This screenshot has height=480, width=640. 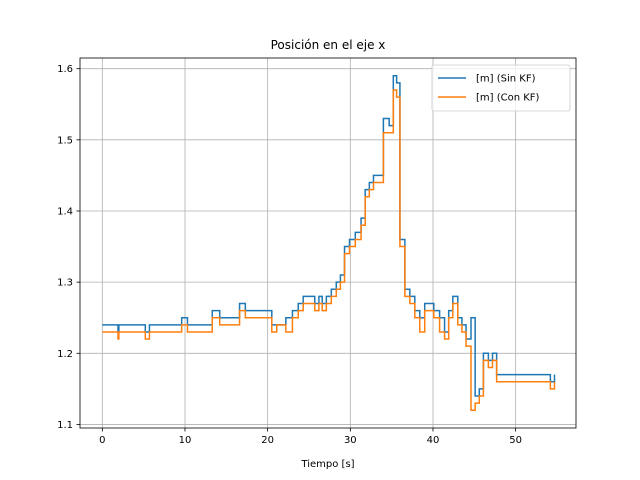 What do you see at coordinates (267, 440) in the screenshot?
I see `x-tick-label: 20` at bounding box center [267, 440].